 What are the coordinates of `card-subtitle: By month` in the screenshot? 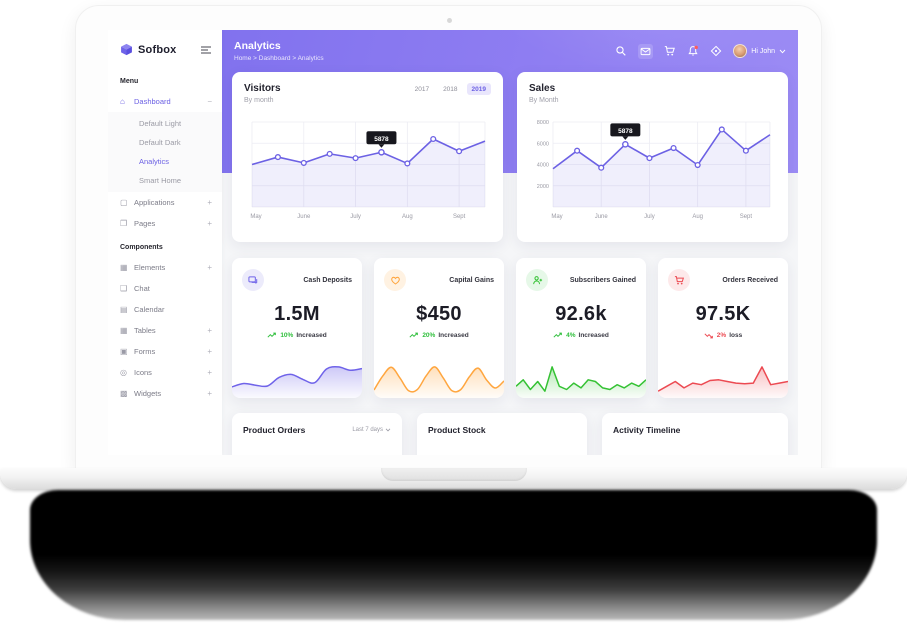 It's located at (259, 100).